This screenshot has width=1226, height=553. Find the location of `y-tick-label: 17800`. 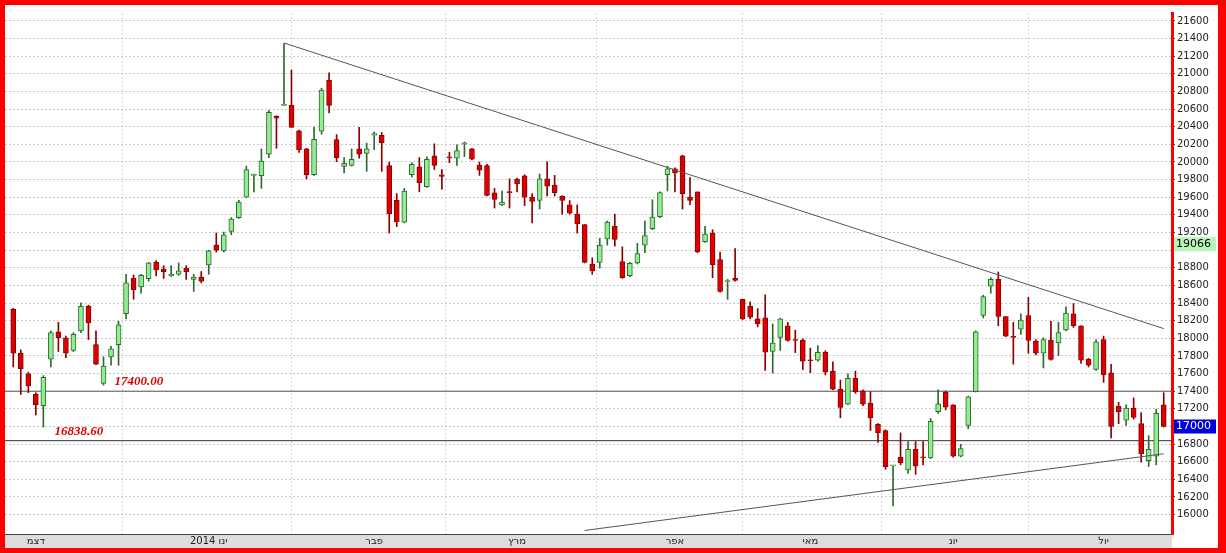

y-tick-label: 17800 is located at coordinates (1193, 355).